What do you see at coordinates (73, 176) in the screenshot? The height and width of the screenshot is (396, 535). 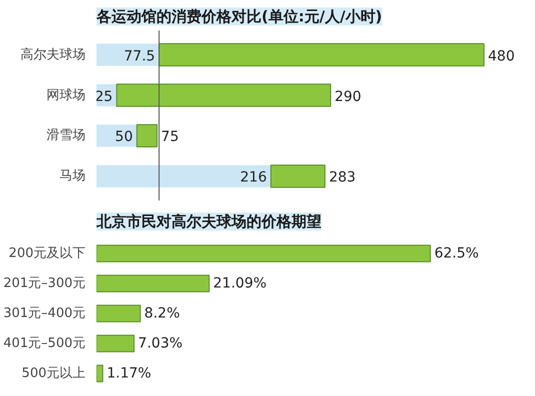 I see `y-tick-label: 马场` at bounding box center [73, 176].